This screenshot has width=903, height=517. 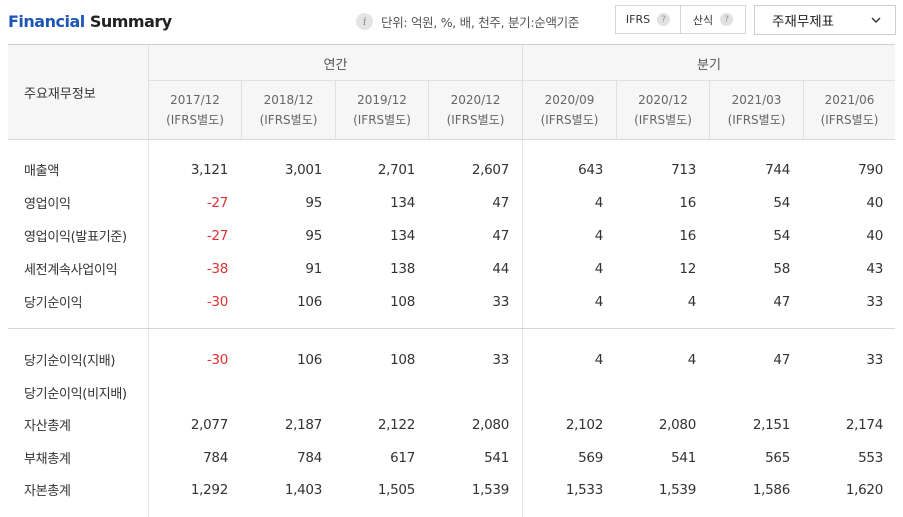 What do you see at coordinates (825, 20) in the screenshot?
I see `statement-select: 주재무제표` at bounding box center [825, 20].